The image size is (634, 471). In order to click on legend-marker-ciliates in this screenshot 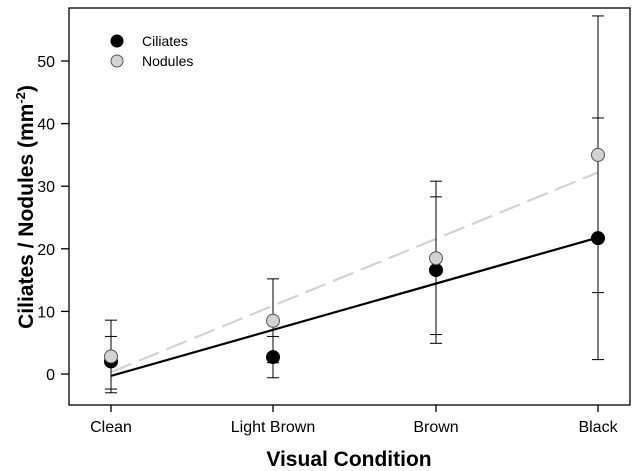, I will do `click(117, 41)`.